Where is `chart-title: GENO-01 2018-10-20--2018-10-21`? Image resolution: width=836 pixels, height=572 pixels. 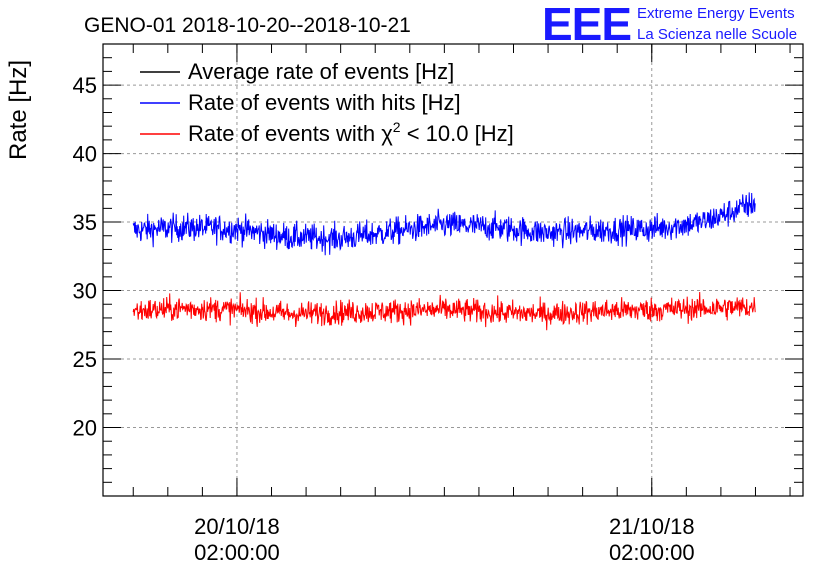
chart-title: GENO-01 2018-10-20--2018-10-21 is located at coordinates (247, 25).